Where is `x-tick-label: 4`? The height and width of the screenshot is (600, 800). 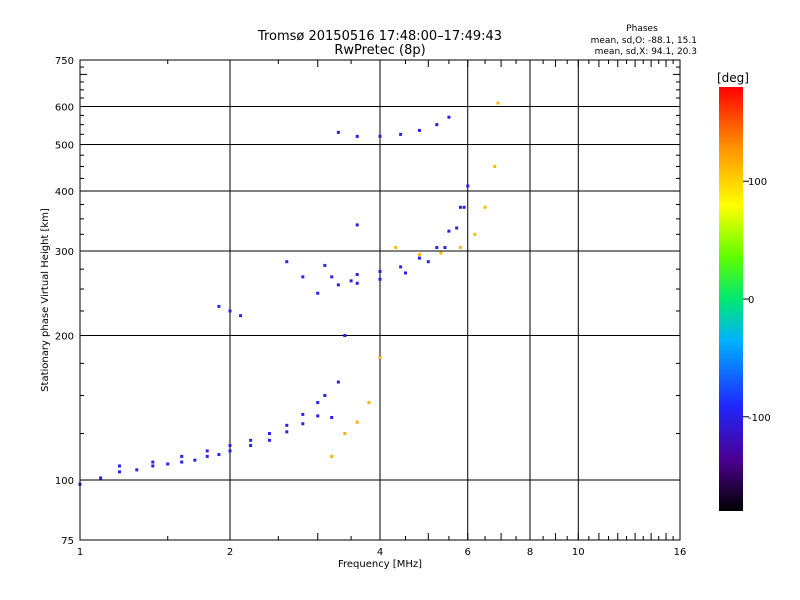 x-tick-label: 4 is located at coordinates (380, 552).